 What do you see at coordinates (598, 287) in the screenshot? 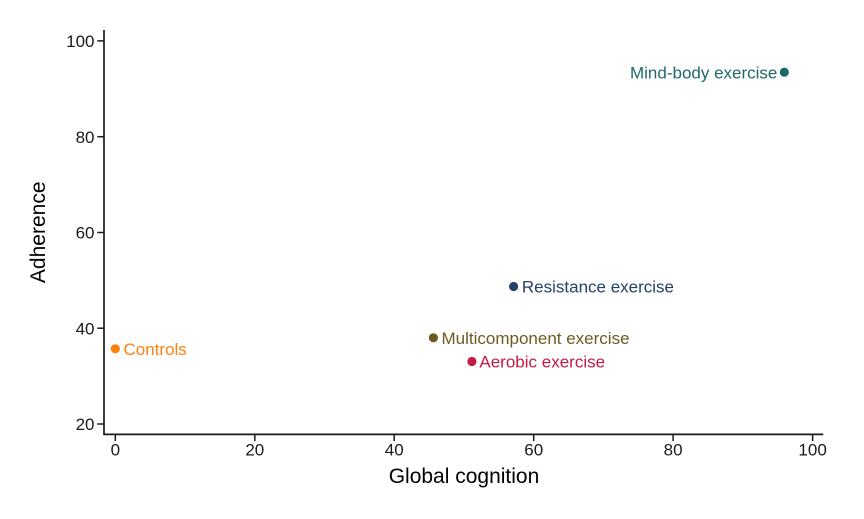
I see `svg-text: Resistance exercise` at bounding box center [598, 287].